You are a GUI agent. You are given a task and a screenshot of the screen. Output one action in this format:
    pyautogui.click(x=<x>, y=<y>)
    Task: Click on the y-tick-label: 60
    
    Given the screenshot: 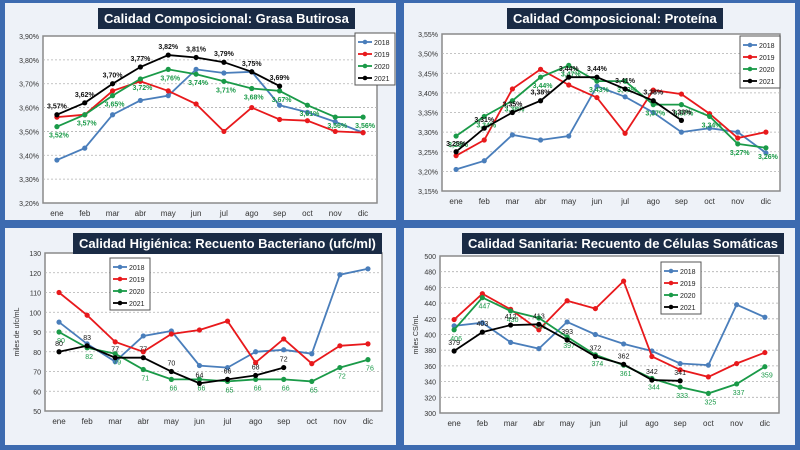 What is the action you would take?
    pyautogui.click(x=37, y=392)
    